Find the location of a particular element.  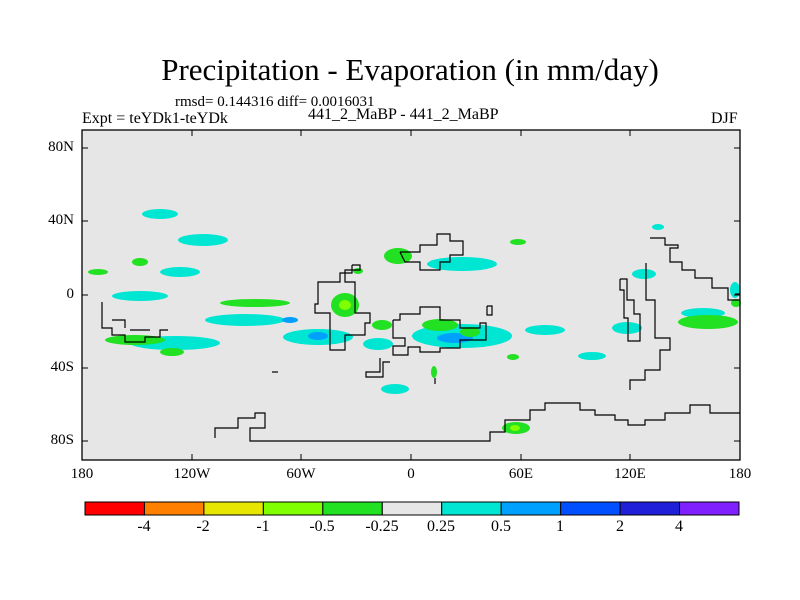

stats-text: rmsd= 0.144316 diff= 0.0016031 is located at coordinates (275, 102).